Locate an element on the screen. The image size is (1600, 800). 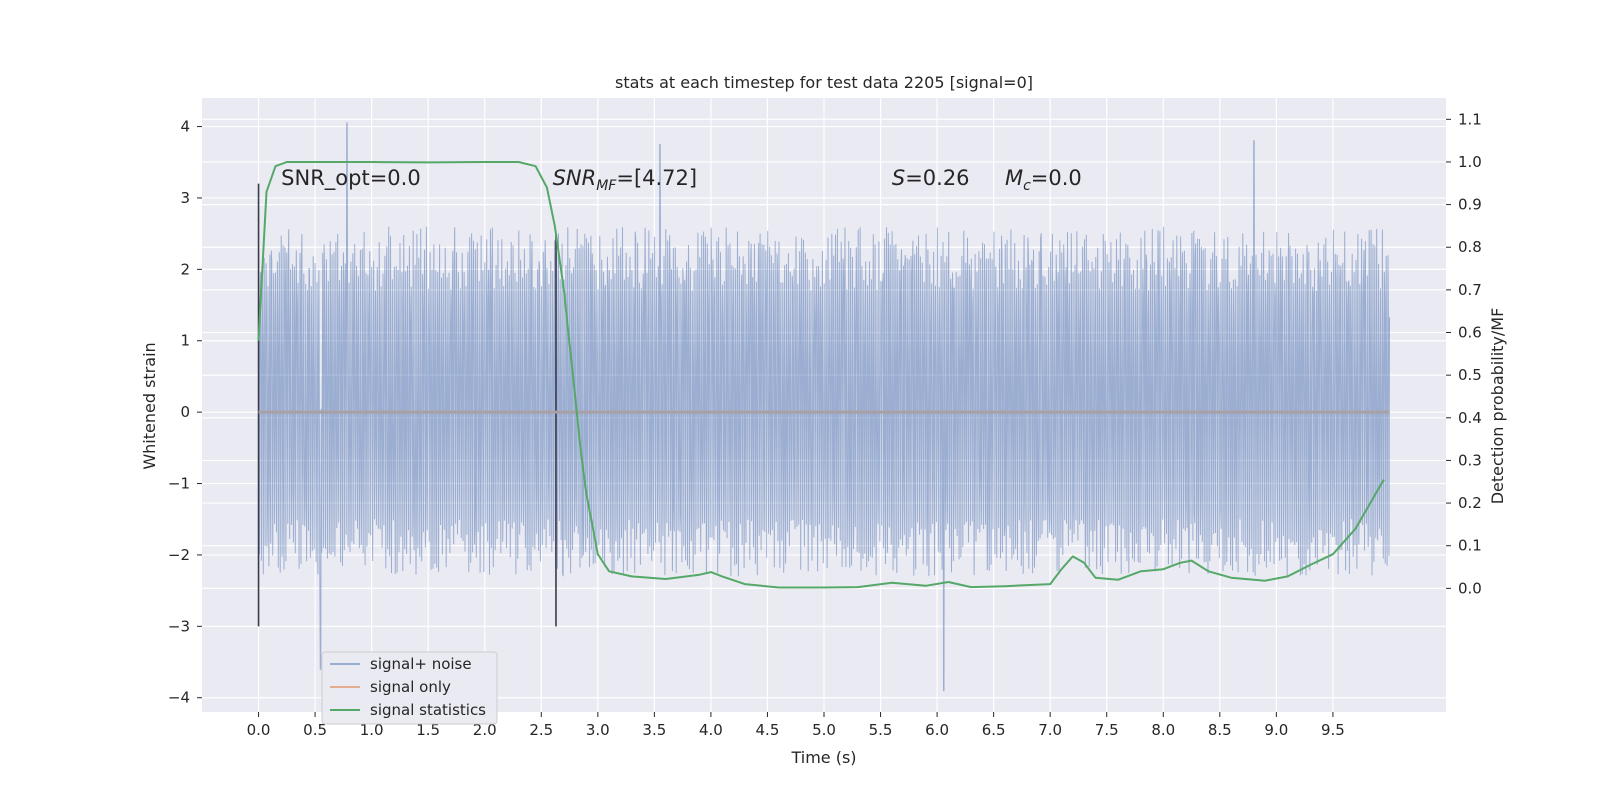
y-tick-label: 0 is located at coordinates (185, 412).